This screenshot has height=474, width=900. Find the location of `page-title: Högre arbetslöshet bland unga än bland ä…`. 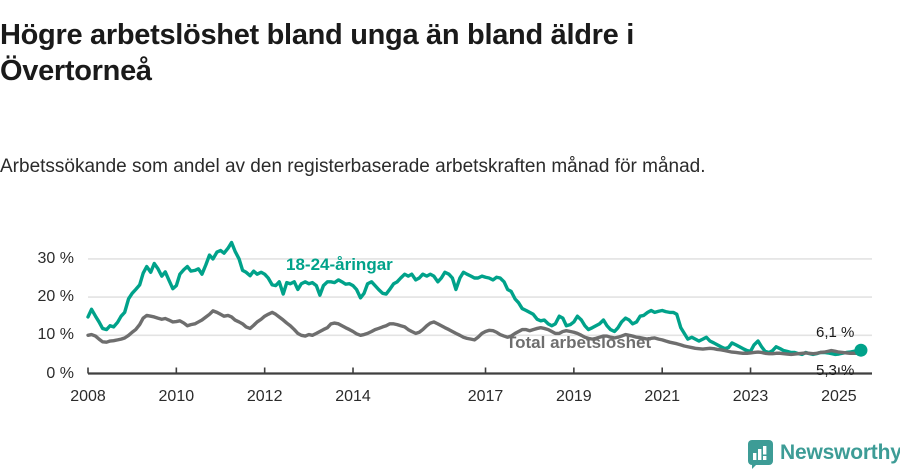

page-title: Högre arbetslöshet bland unga än bland ä… is located at coordinates (317, 53).